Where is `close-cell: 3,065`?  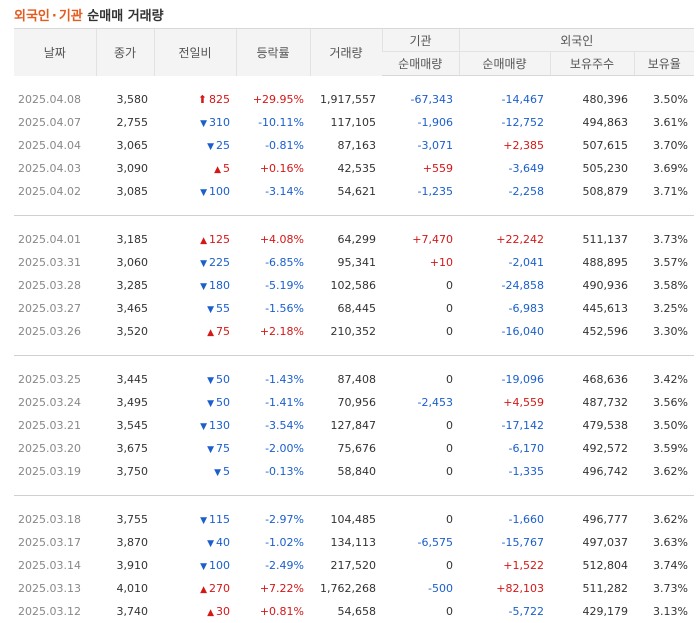
close-cell: 3,065 is located at coordinates (125, 145).